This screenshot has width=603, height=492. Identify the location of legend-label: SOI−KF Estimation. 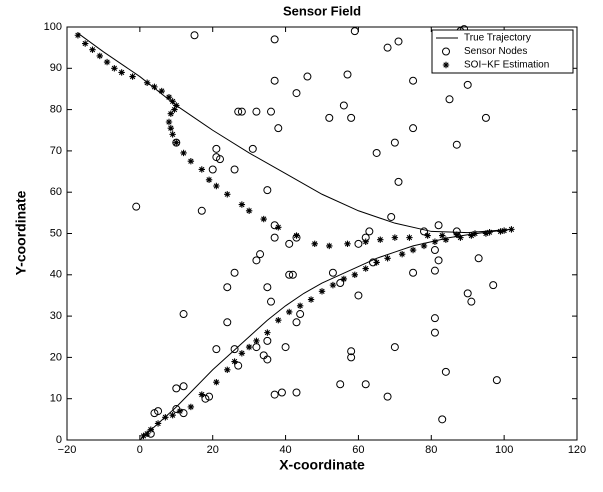
(506, 65).